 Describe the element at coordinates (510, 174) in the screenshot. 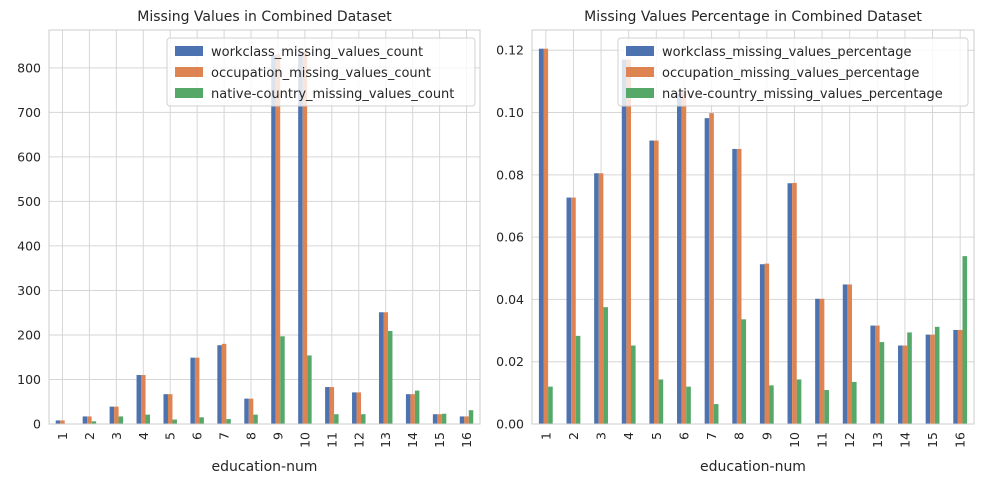

I see `y-tick-label: 0.08` at that location.